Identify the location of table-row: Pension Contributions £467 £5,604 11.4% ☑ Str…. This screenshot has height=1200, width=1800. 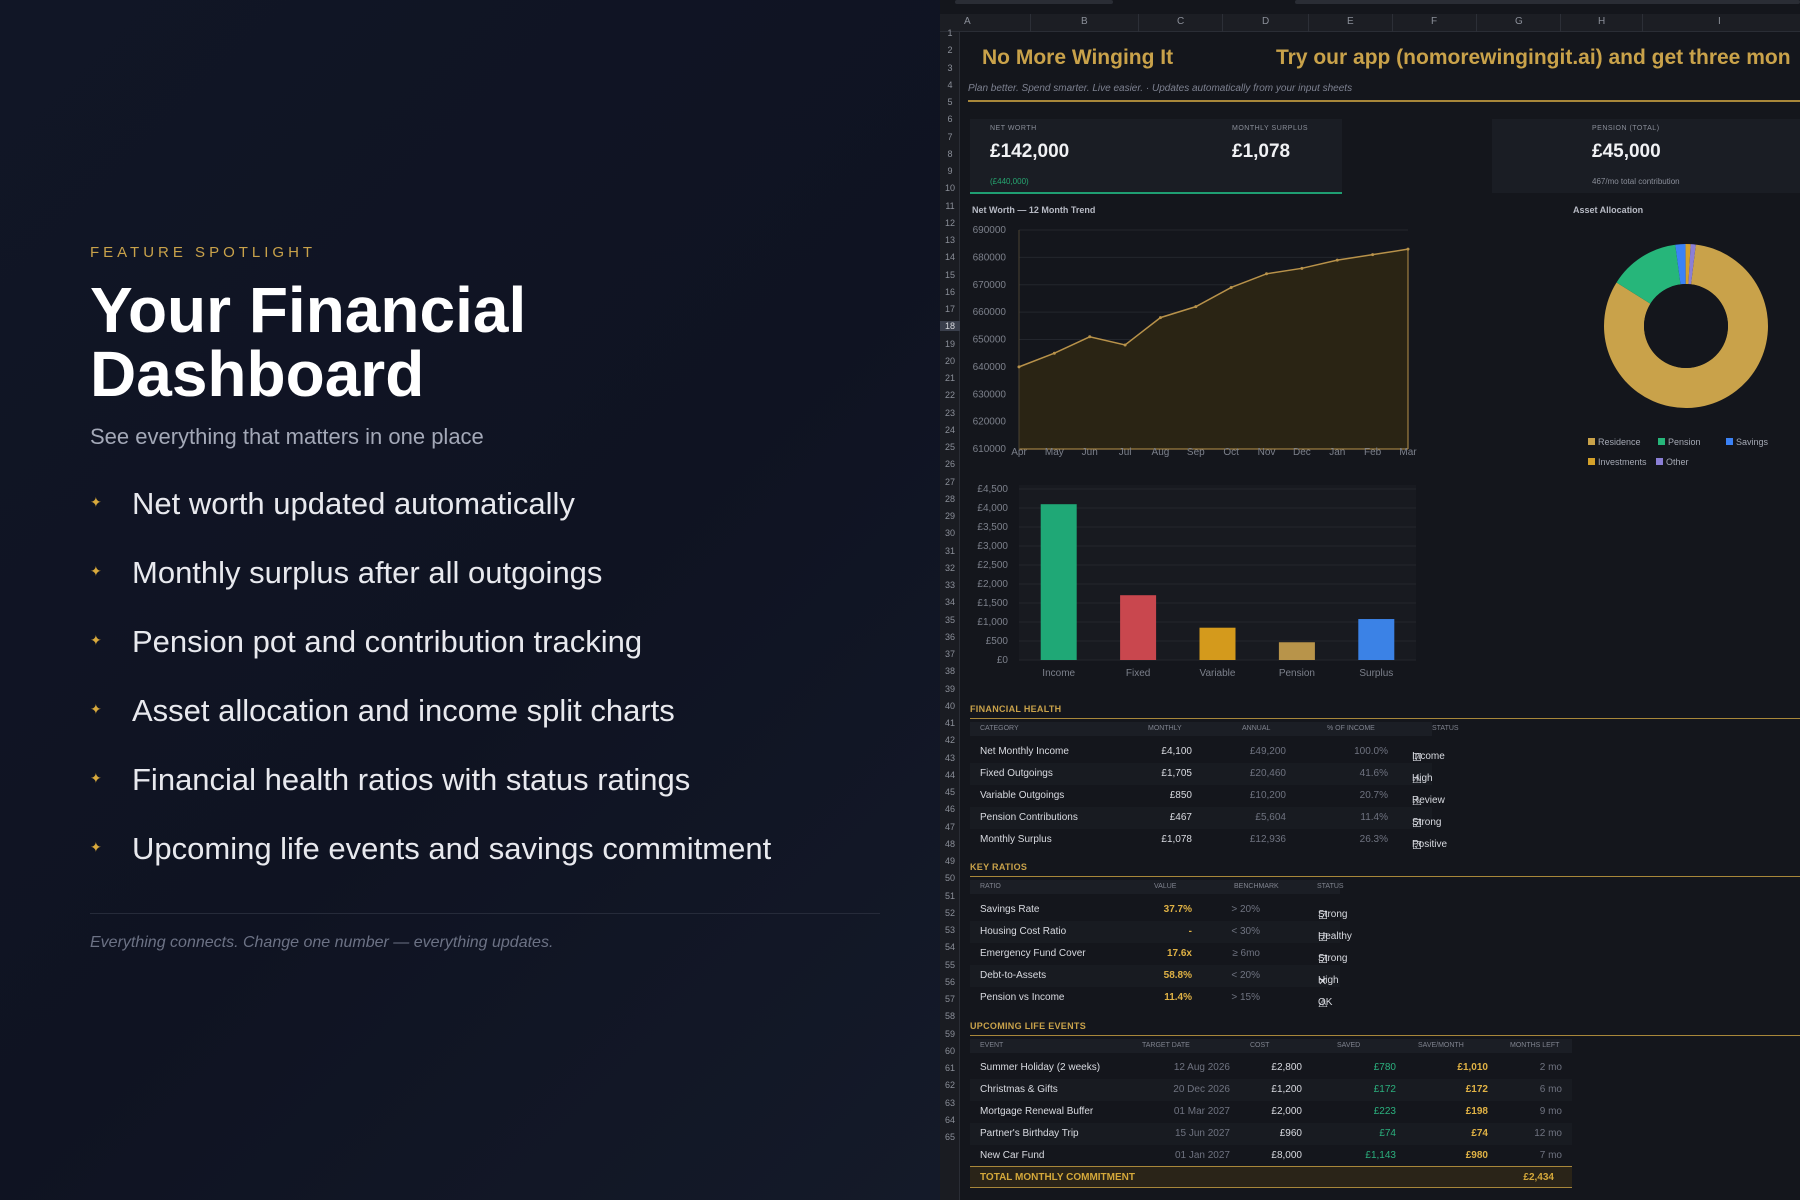
(1205, 818).